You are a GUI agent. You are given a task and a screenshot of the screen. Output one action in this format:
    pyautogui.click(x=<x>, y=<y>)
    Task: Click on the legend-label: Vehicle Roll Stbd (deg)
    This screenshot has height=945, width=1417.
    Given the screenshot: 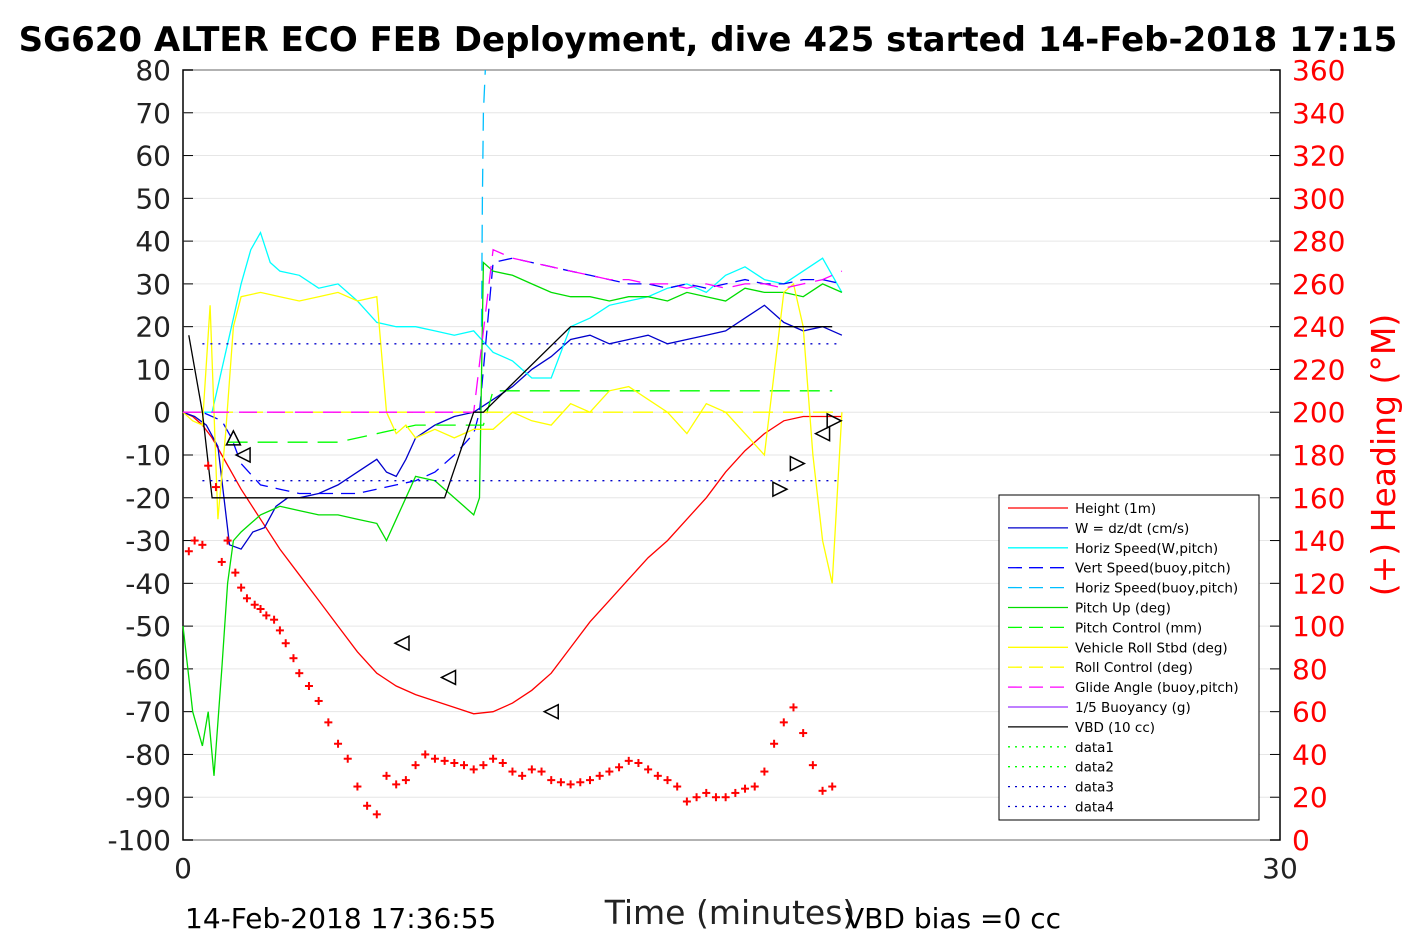 What is the action you would take?
    pyautogui.click(x=1151, y=648)
    